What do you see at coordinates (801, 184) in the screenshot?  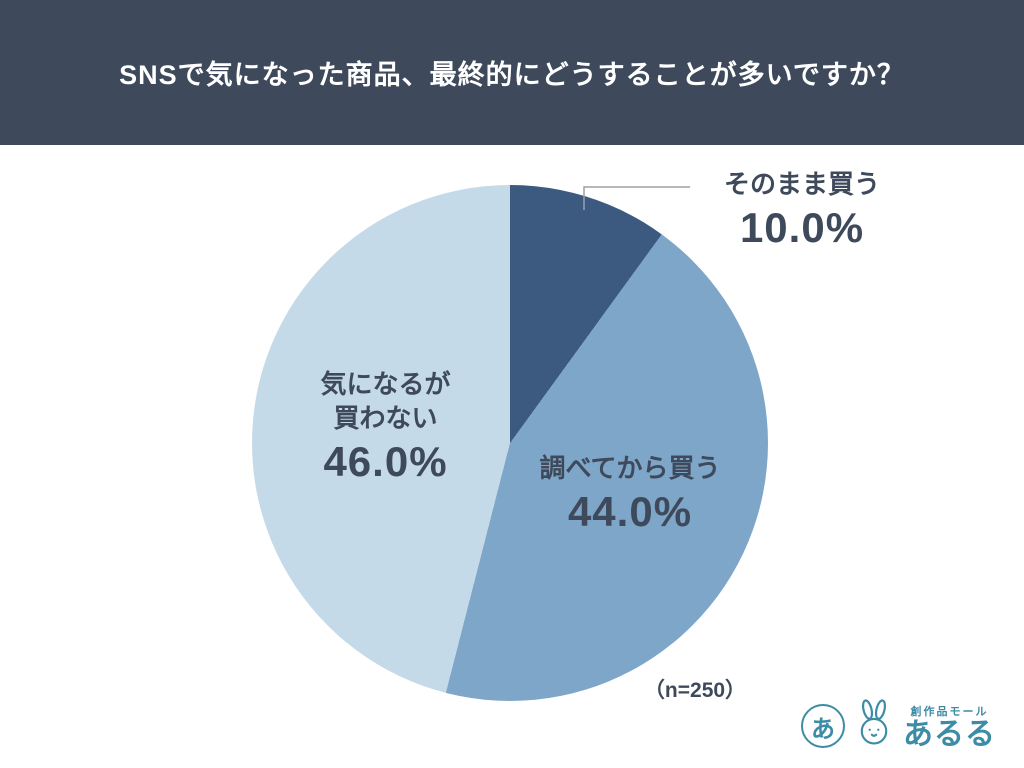 I see `slice-label-name: そのまま買う` at bounding box center [801, 184].